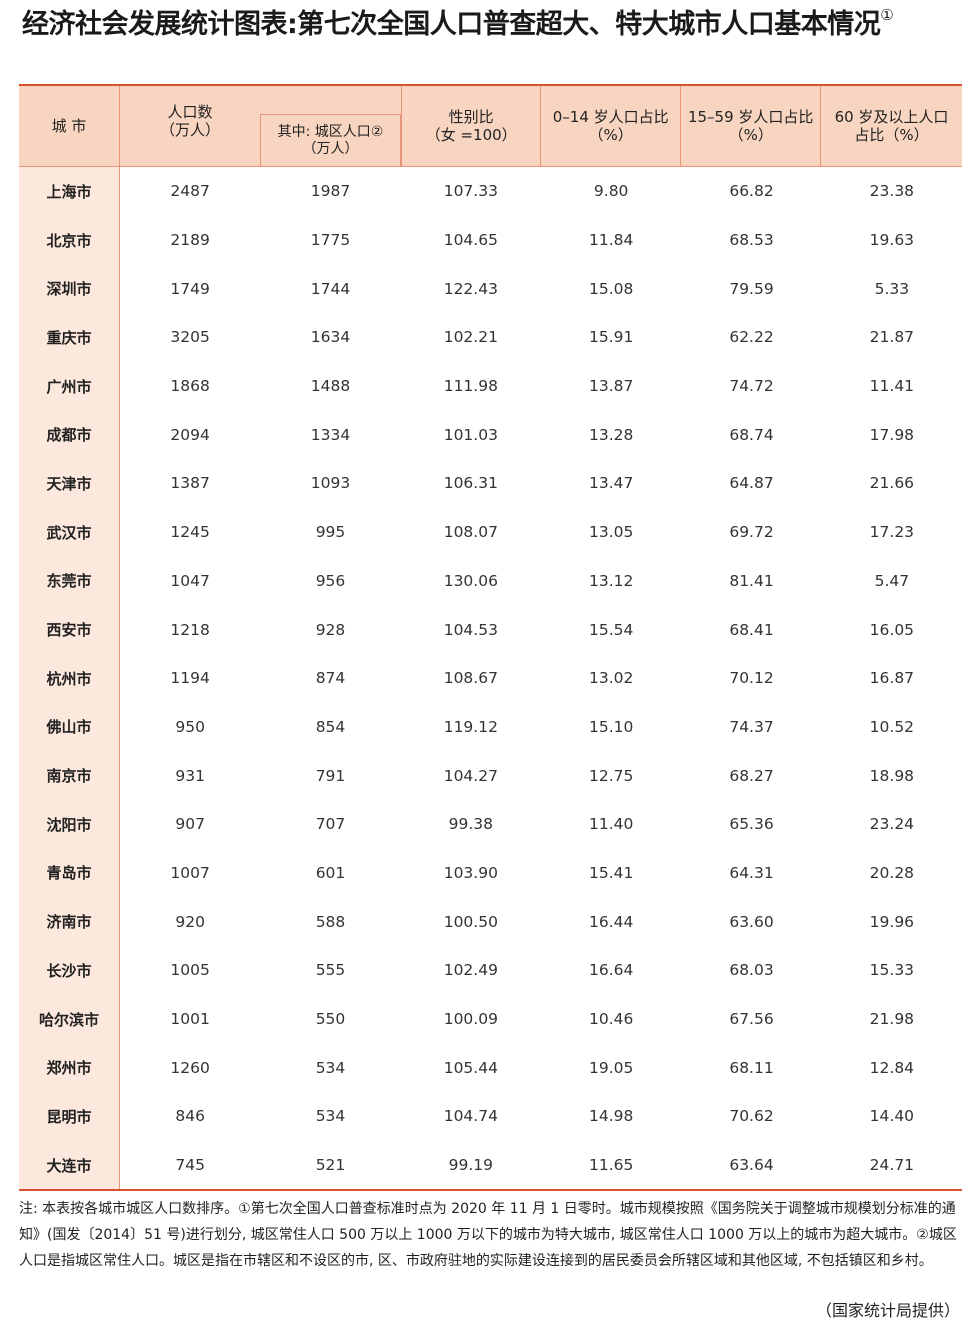 The height and width of the screenshot is (1323, 980). Describe the element at coordinates (751, 1019) in the screenshot. I see `cell-age-15-59: 67.56` at that location.